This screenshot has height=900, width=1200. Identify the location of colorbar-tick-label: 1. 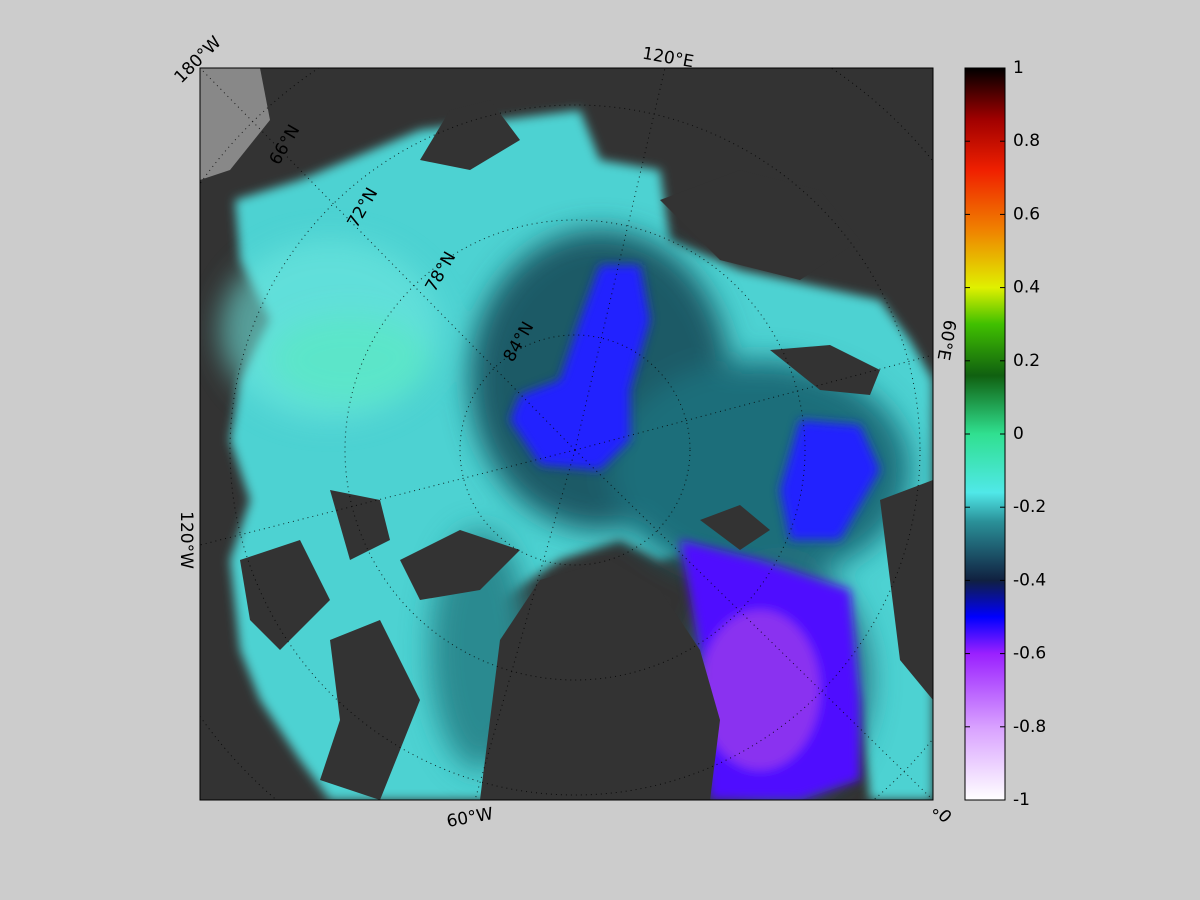
(1018, 68).